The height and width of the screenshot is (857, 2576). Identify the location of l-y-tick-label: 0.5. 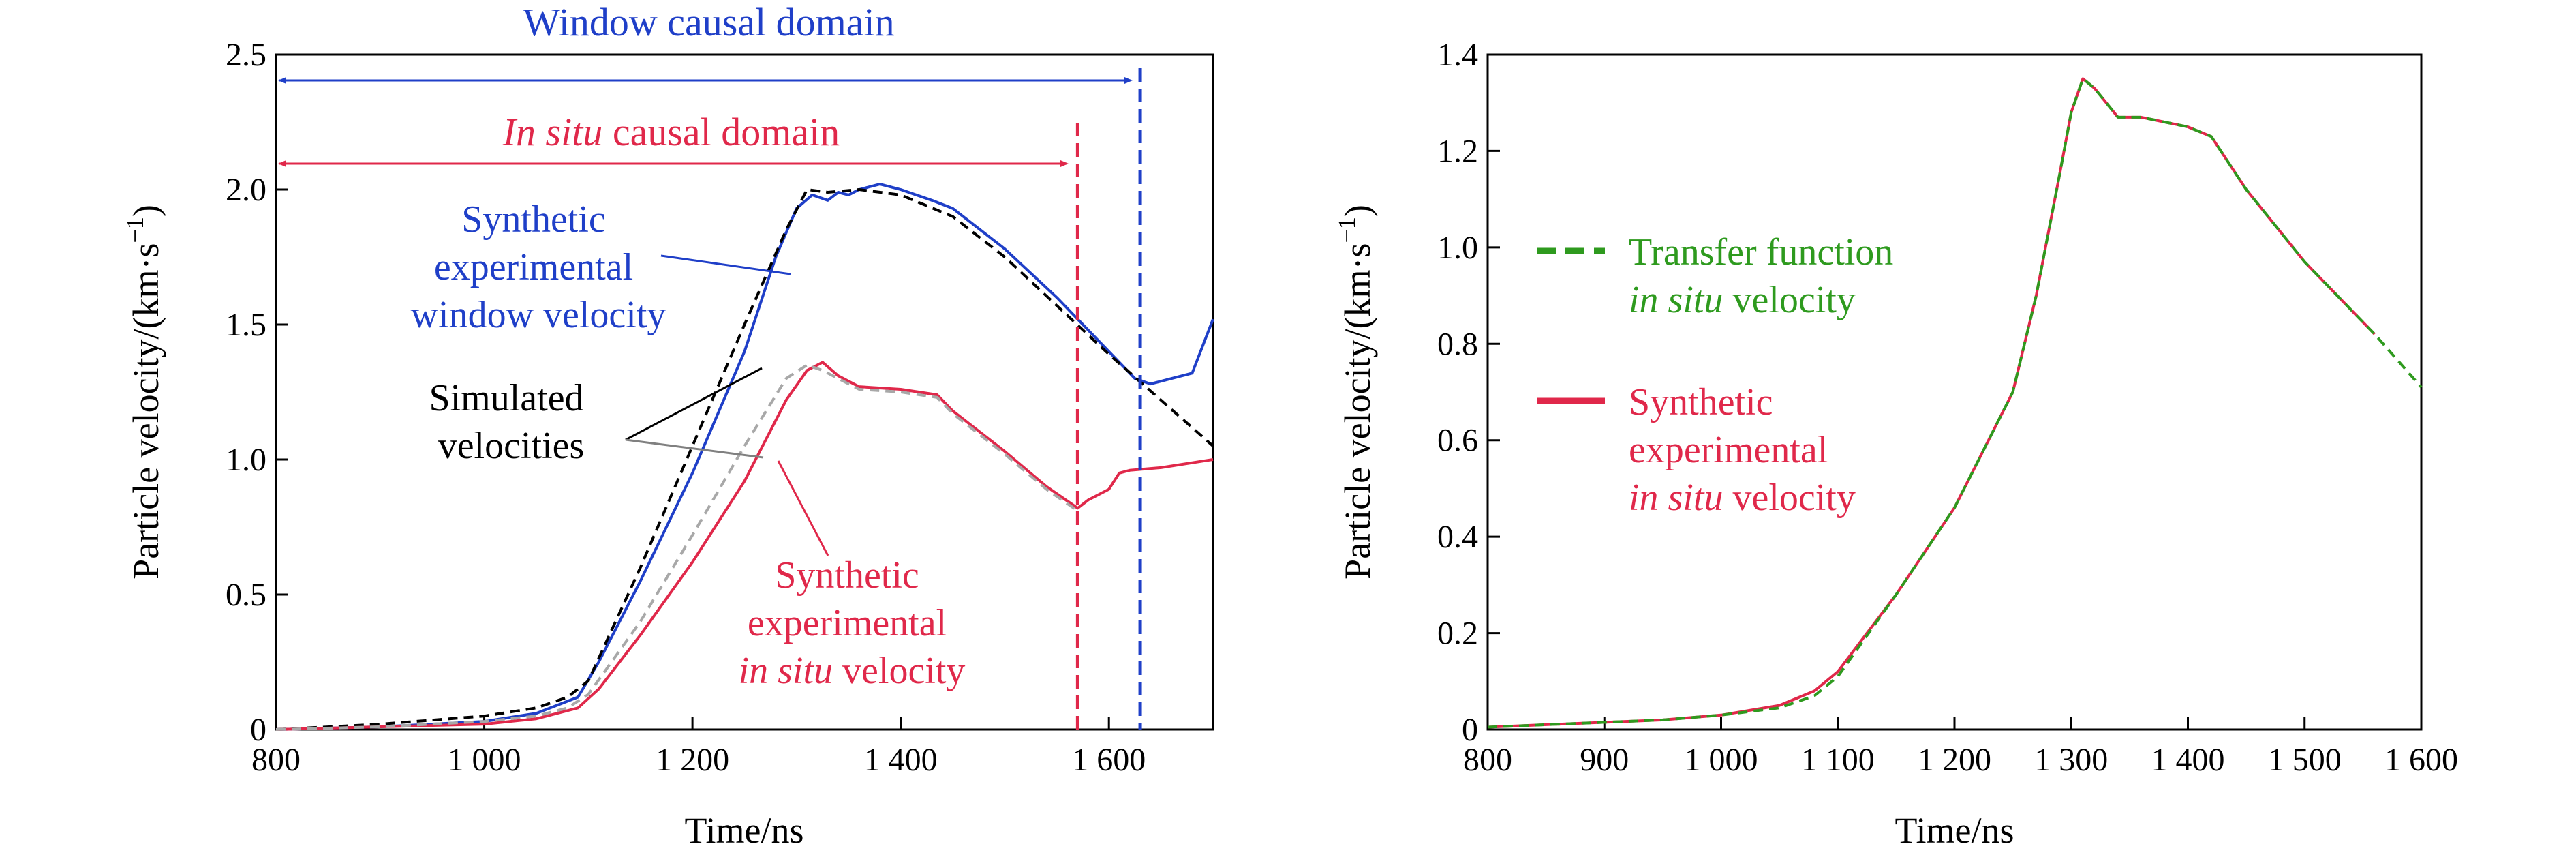
(246, 595).